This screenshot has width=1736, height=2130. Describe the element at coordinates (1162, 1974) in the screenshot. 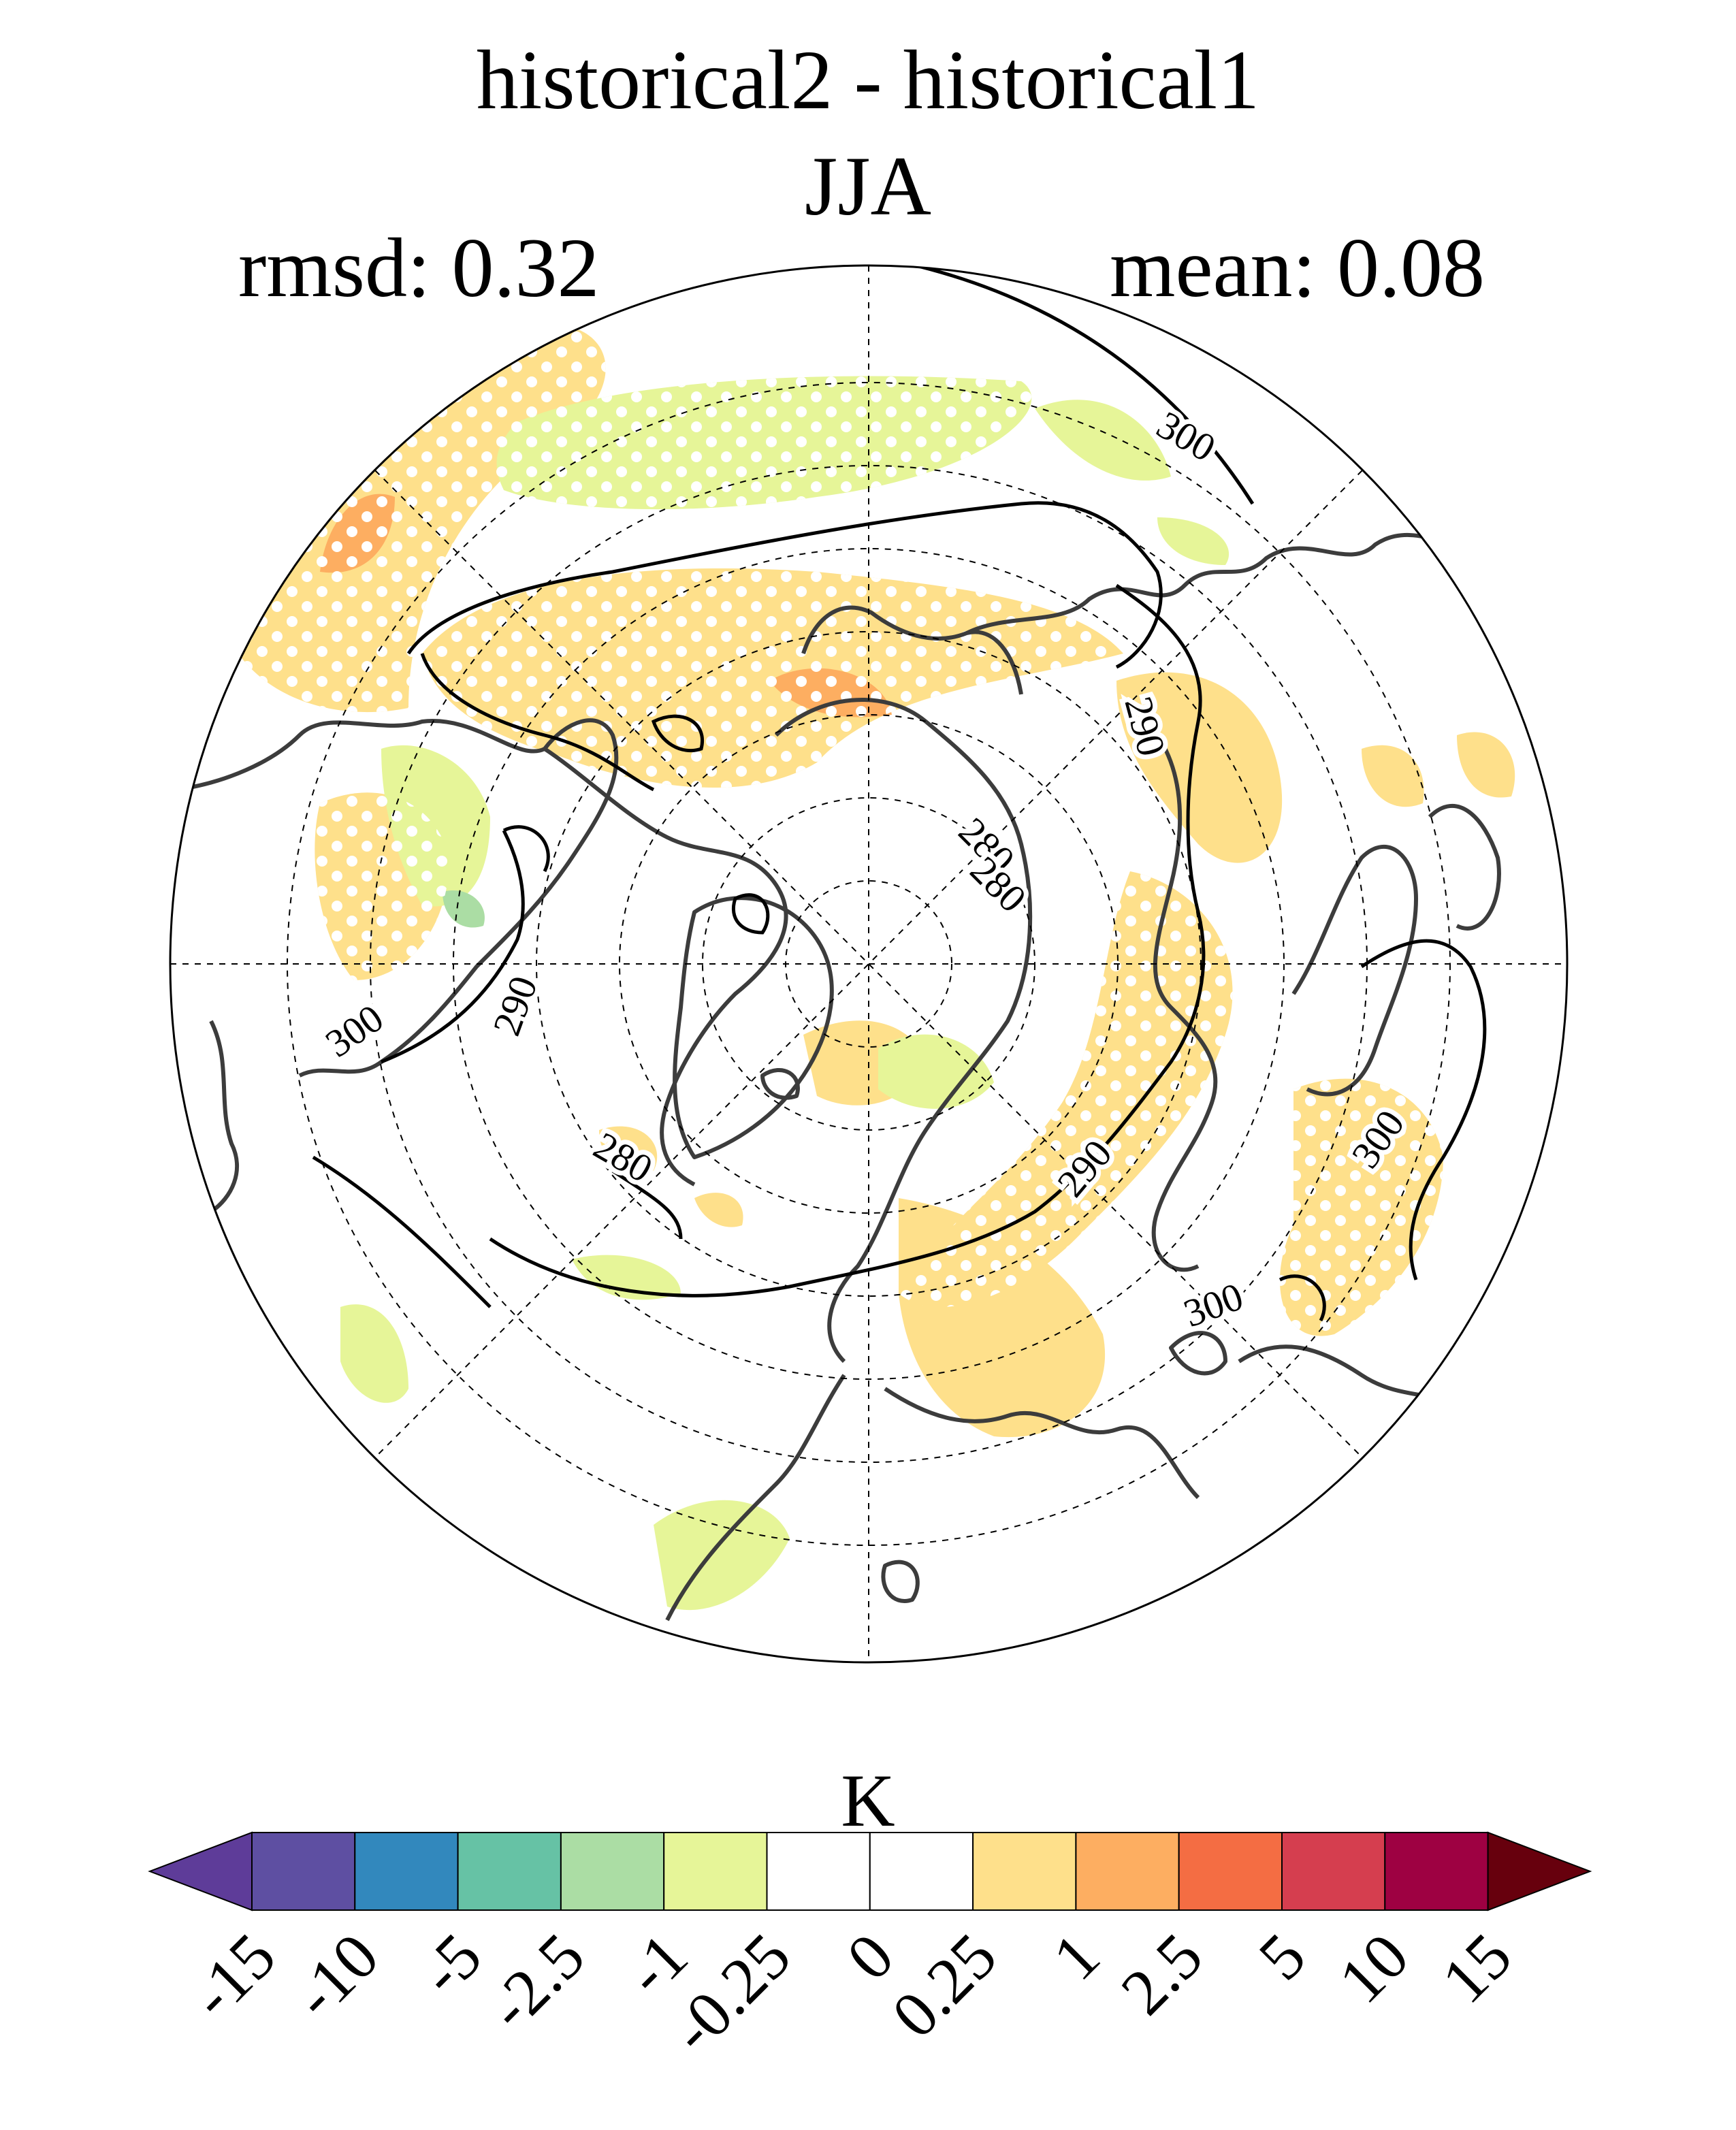

I see `colorbar-tick-label: 2.5` at that location.